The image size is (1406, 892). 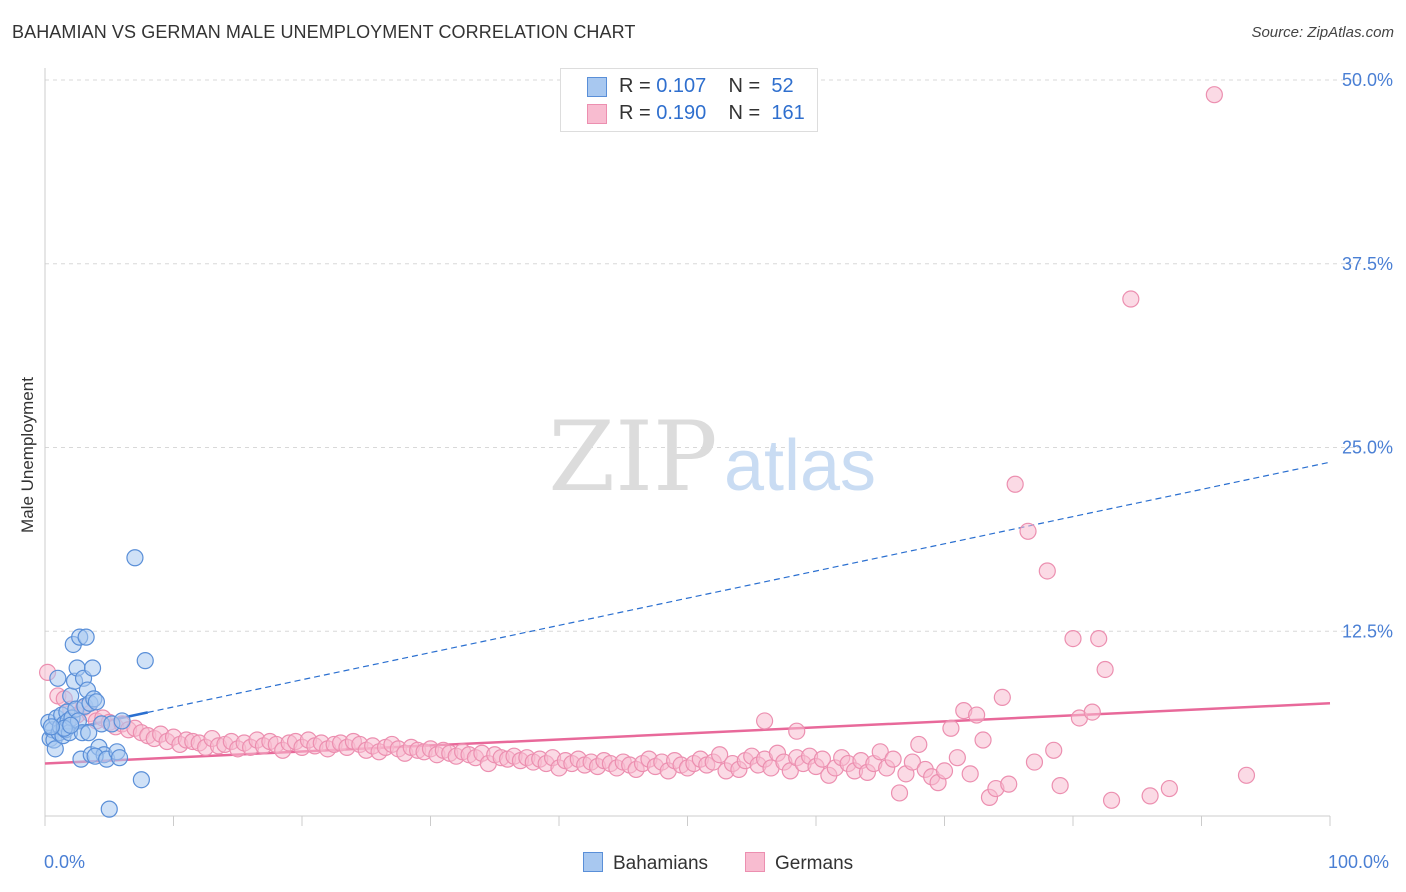 What do you see at coordinates (1367, 264) in the screenshot?
I see `y-tick-label: 37.5%` at bounding box center [1367, 264].